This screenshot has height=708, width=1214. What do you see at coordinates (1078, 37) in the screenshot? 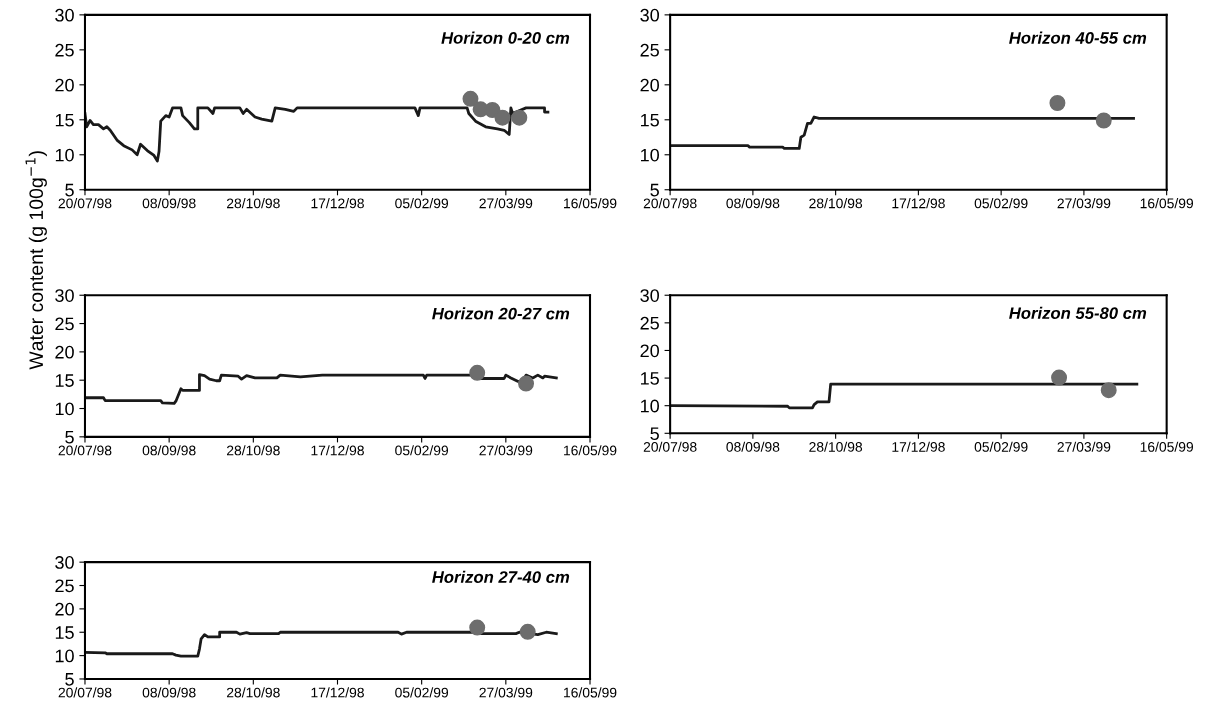
I see `text: Horizon 40-55 cm` at bounding box center [1078, 37].